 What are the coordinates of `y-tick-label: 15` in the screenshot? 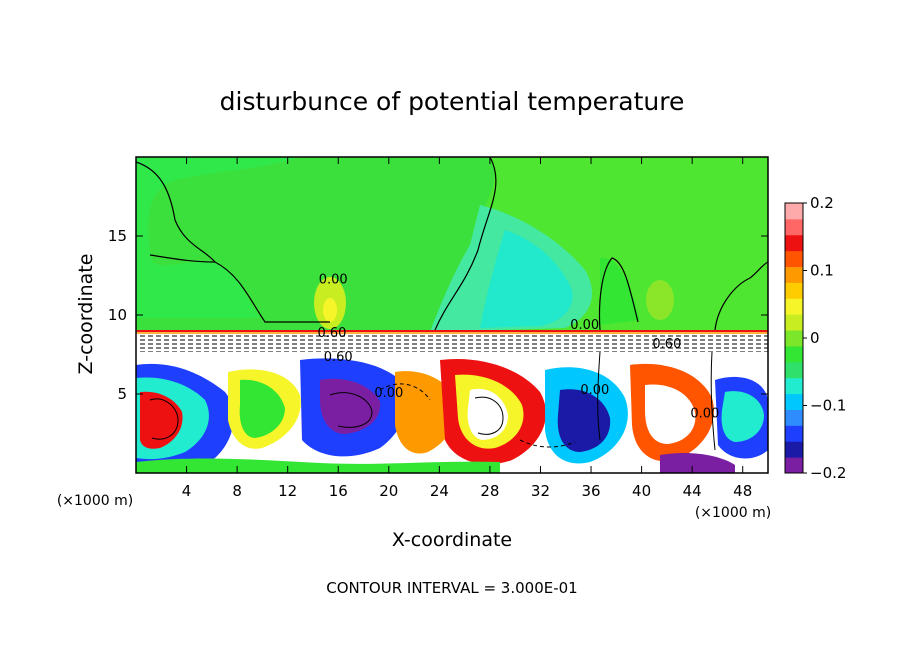 It's located at (117, 236).